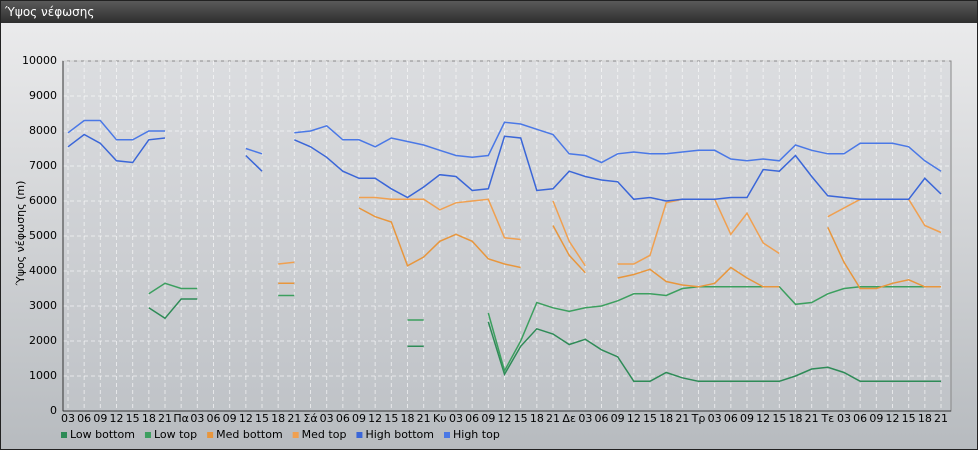 The width and height of the screenshot is (978, 450). Describe the element at coordinates (476, 434) in the screenshot. I see `legend-label: High top` at that location.